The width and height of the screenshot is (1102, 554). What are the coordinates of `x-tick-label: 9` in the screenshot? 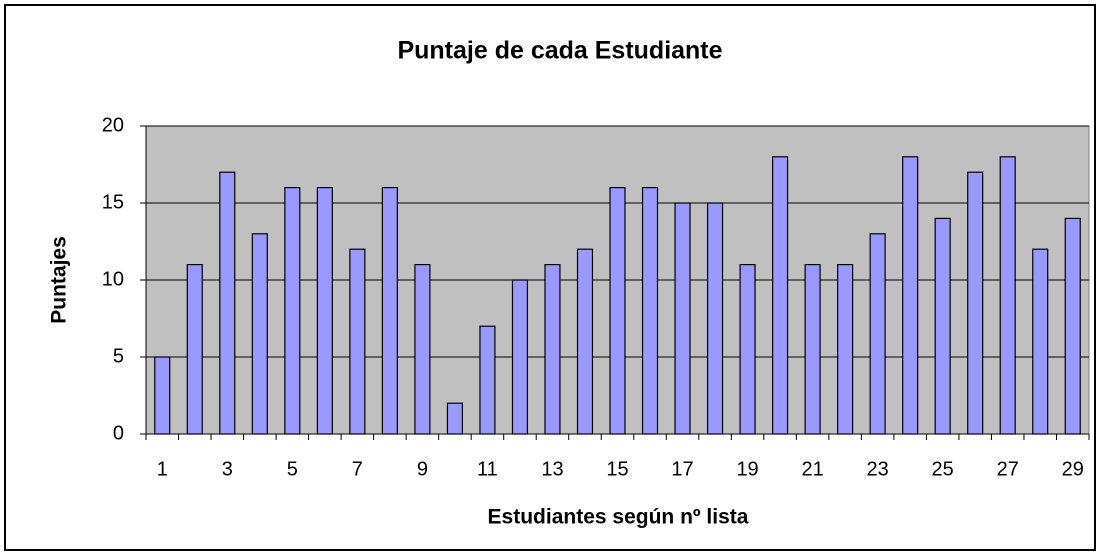 It's located at (422, 469).